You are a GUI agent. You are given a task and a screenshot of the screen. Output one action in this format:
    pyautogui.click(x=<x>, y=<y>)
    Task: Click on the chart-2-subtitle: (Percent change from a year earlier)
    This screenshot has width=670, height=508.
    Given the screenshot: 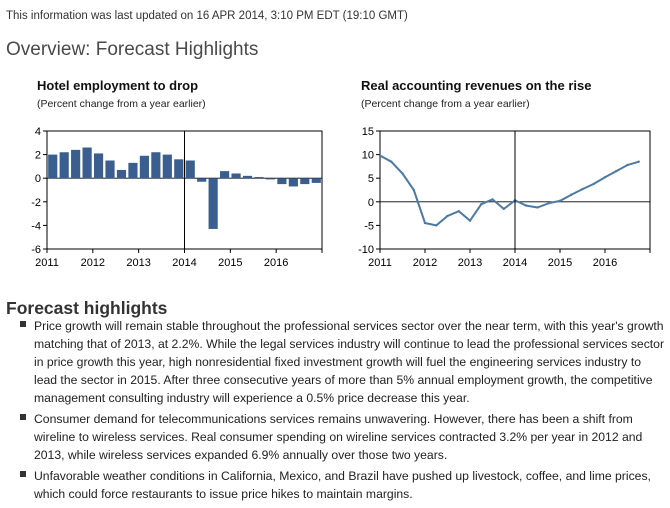 What is the action you would take?
    pyautogui.click(x=445, y=104)
    